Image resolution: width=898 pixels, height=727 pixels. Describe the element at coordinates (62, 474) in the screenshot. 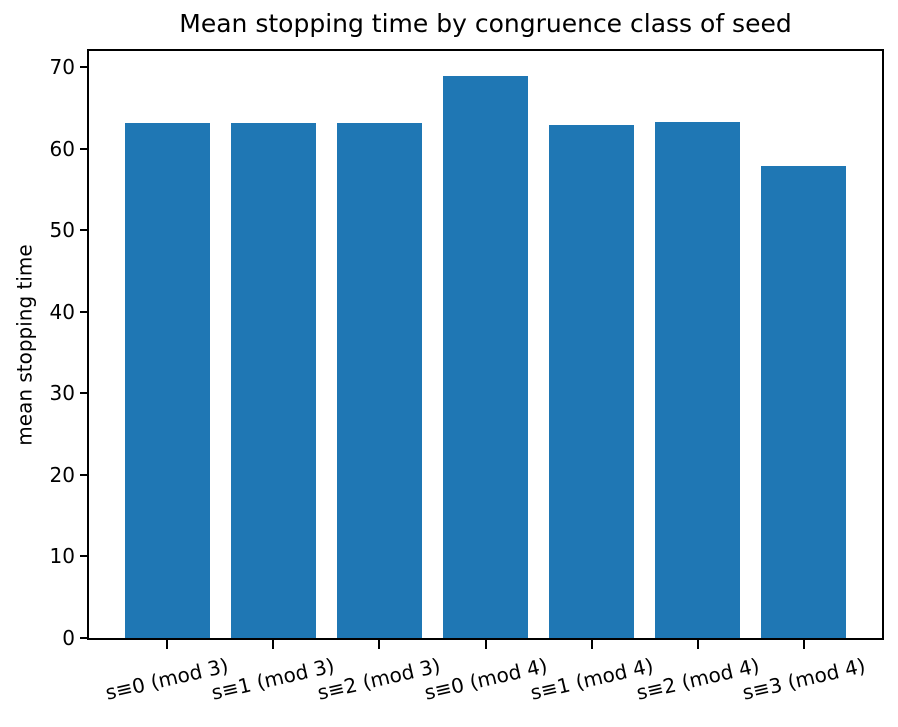

I see `y-tick-label: 20` at that location.